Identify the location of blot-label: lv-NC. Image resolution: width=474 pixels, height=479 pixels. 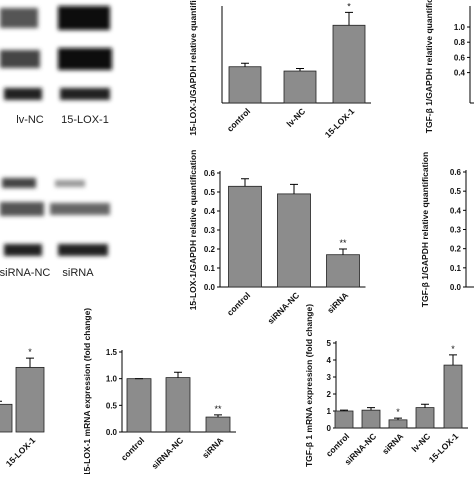
(30, 120).